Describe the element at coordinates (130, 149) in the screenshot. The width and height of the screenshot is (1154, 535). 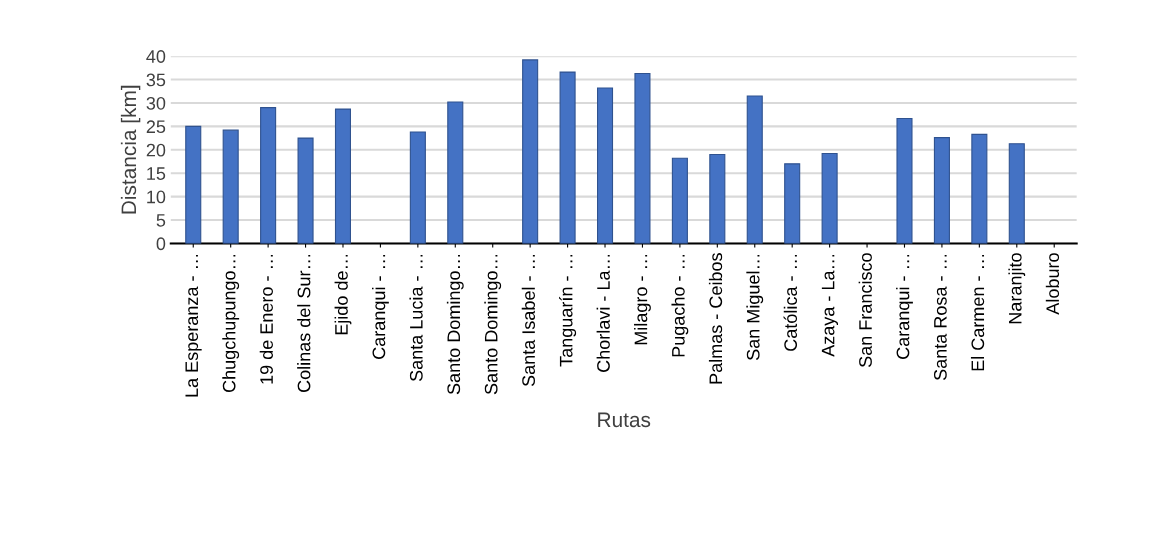
I see `y-axis-title: Distancia [km]` at that location.